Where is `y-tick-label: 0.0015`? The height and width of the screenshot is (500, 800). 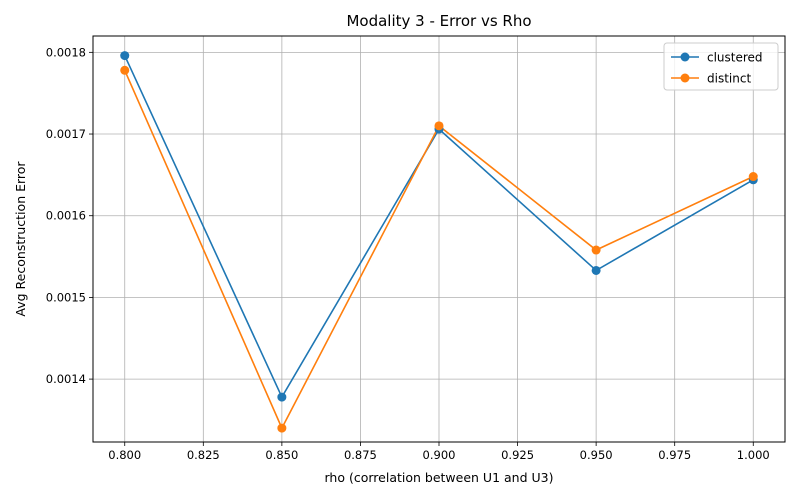
y-tick-label: 0.0015 is located at coordinates (66, 297).